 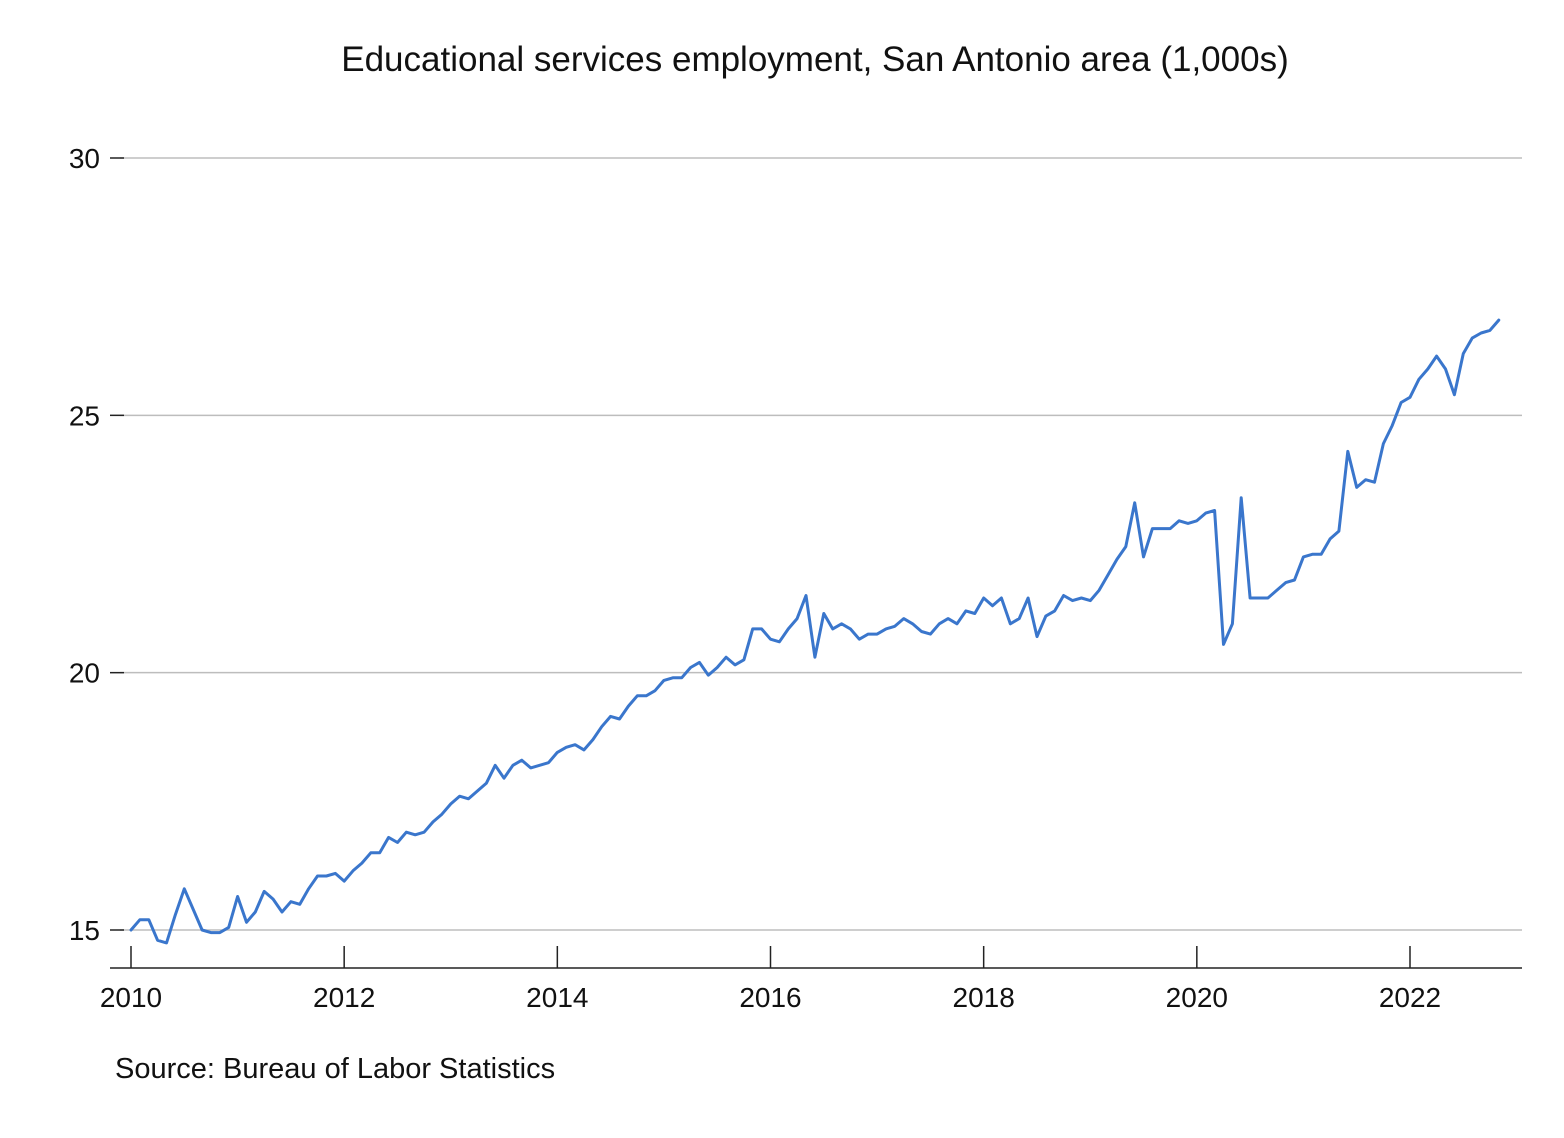 What do you see at coordinates (84, 673) in the screenshot?
I see `ytick-label-20: 20` at bounding box center [84, 673].